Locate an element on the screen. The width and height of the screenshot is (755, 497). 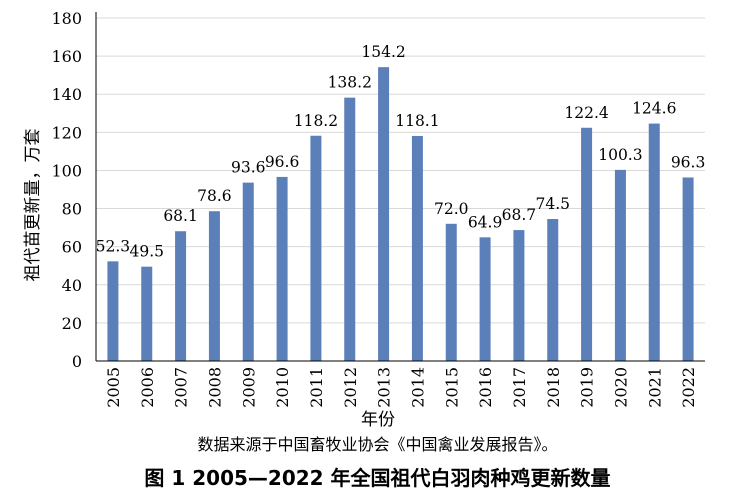
data-label: 96.3 is located at coordinates (688, 162).